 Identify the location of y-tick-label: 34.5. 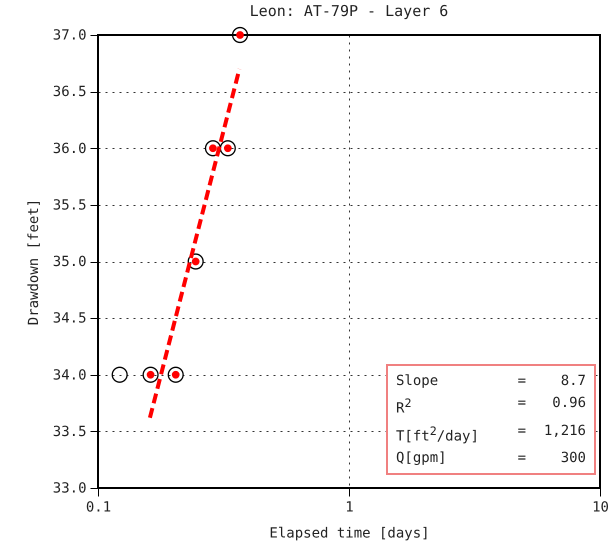
(69, 318).